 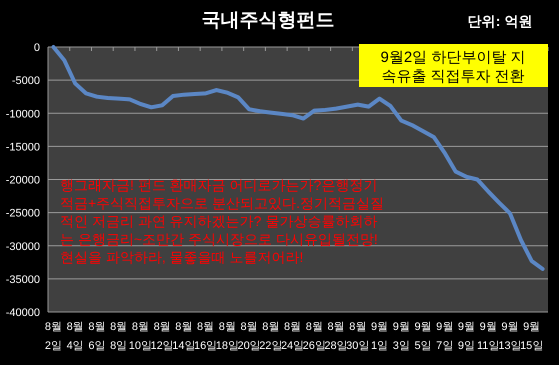 I want to click on annotation: 9월2일 하단부이탈 지 속유출 직접투자 전환, so click(x=453, y=67).